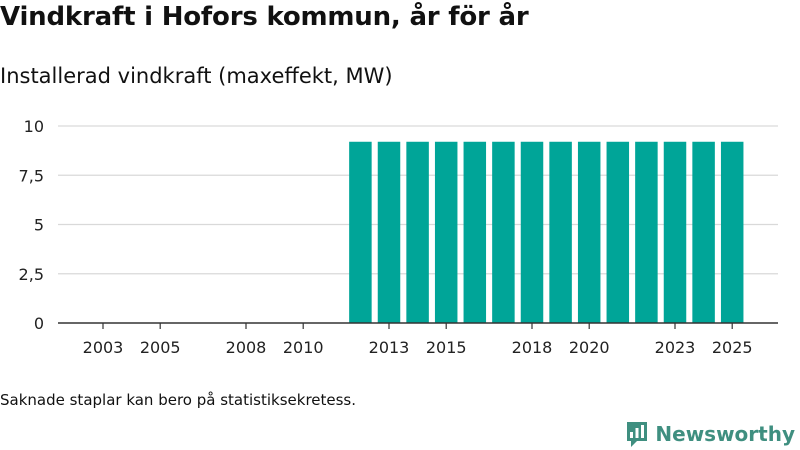 The width and height of the screenshot is (800, 450). What do you see at coordinates (39, 225) in the screenshot?
I see `y-tick-label: 5` at bounding box center [39, 225].